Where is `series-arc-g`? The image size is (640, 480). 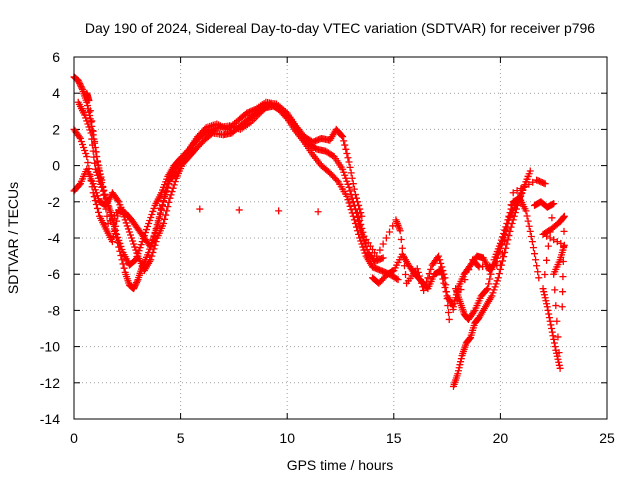
series-arc-g is located at coordinates (497, 258).